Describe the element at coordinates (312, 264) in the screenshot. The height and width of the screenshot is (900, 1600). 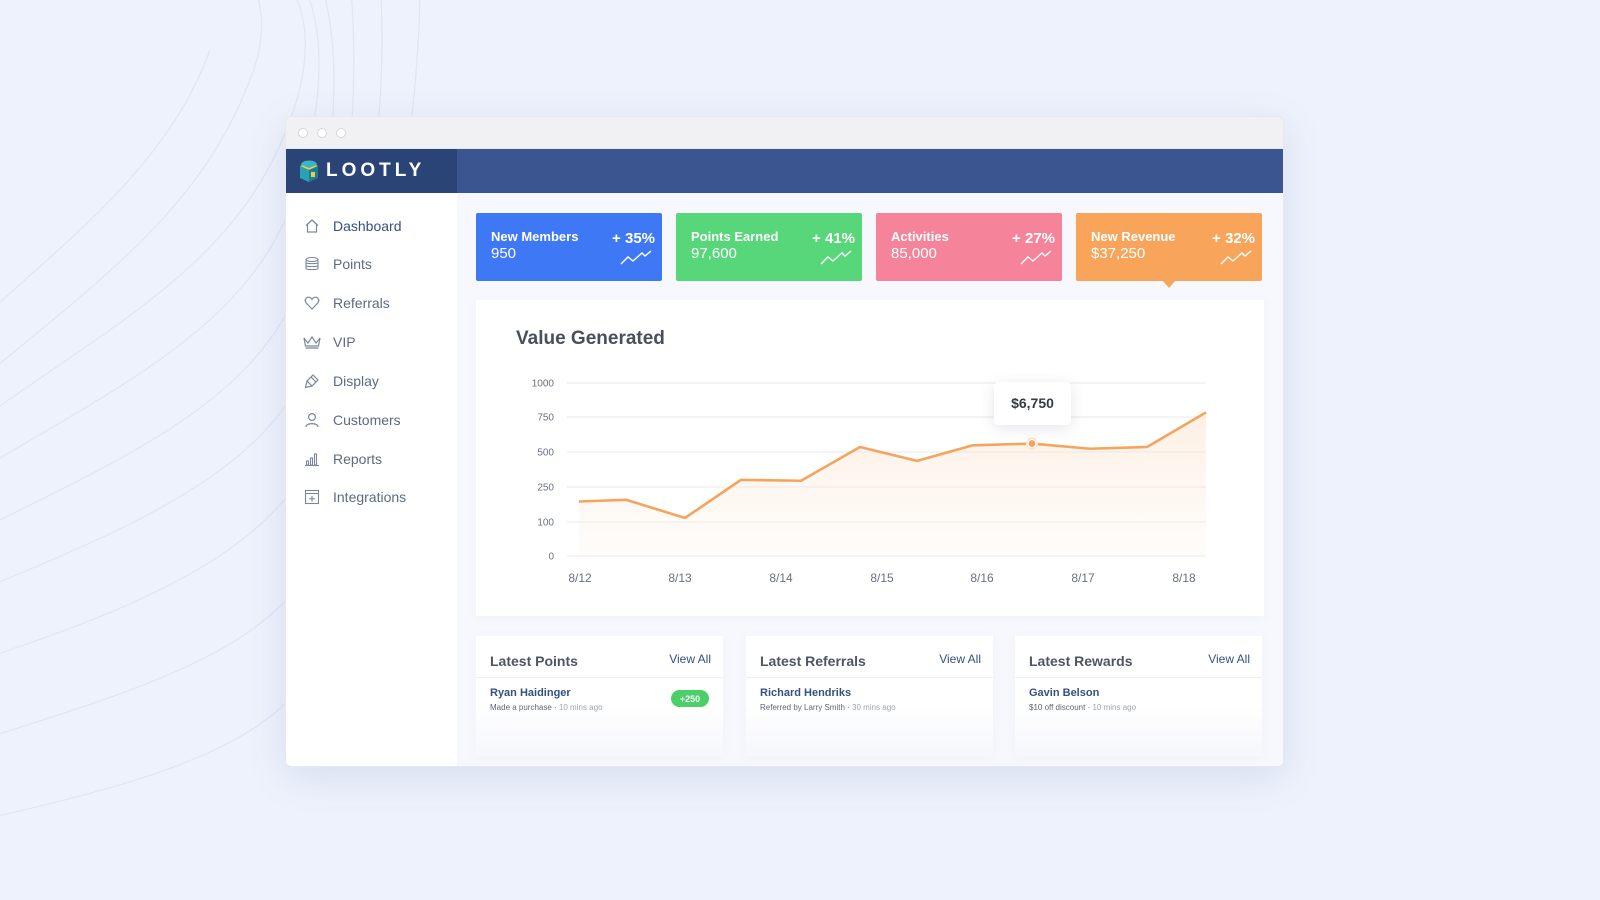
I see `coins-icon` at that location.